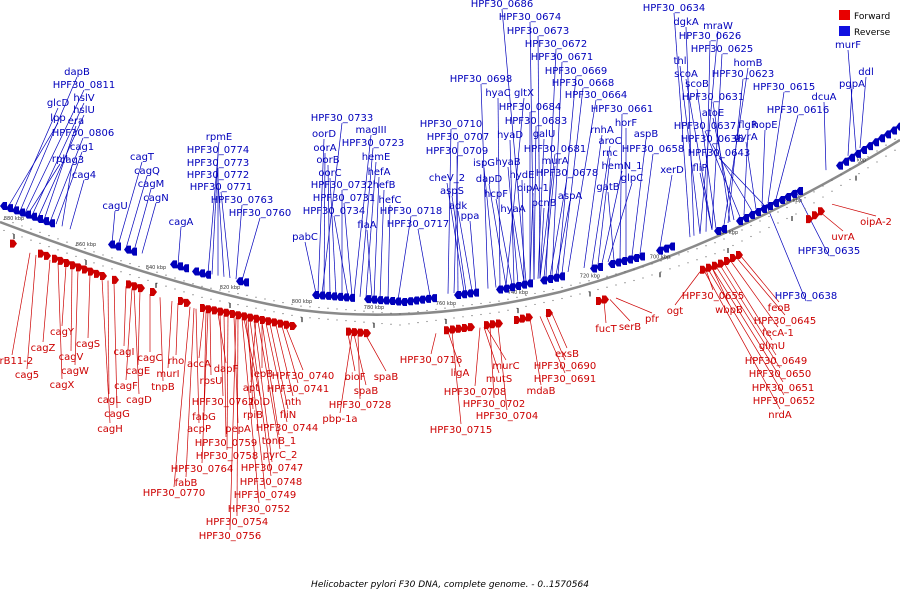 The width and height of the screenshot is (900, 600). What do you see at coordinates (567, 354) in the screenshot?
I see `forward-gene-label-exsb: exsB` at bounding box center [567, 354].